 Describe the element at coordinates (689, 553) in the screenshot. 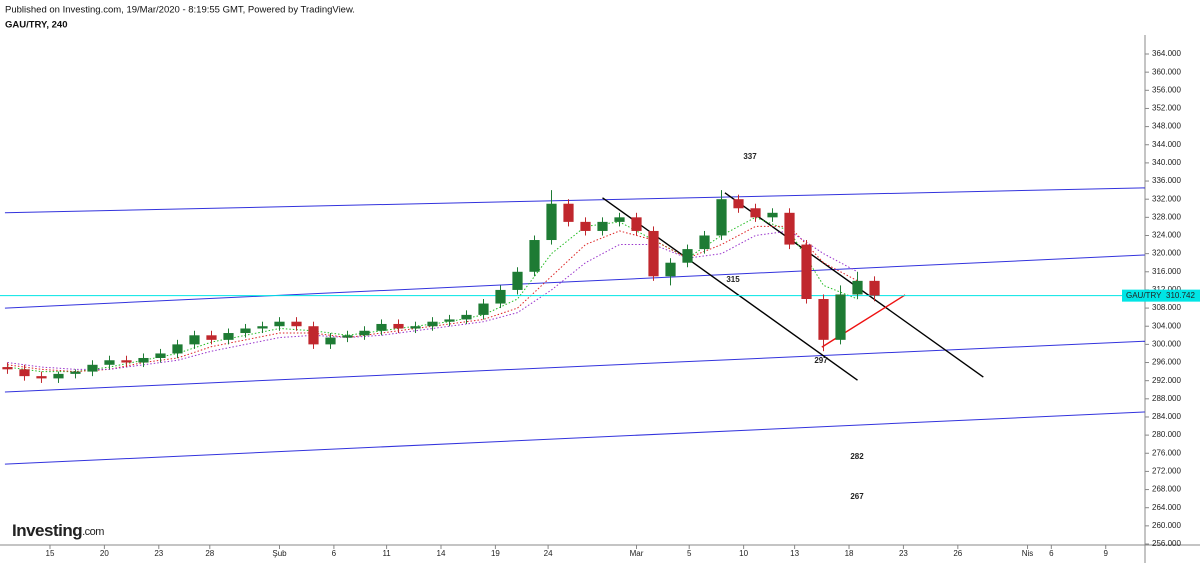

I see `x-tick-label: 5` at that location.